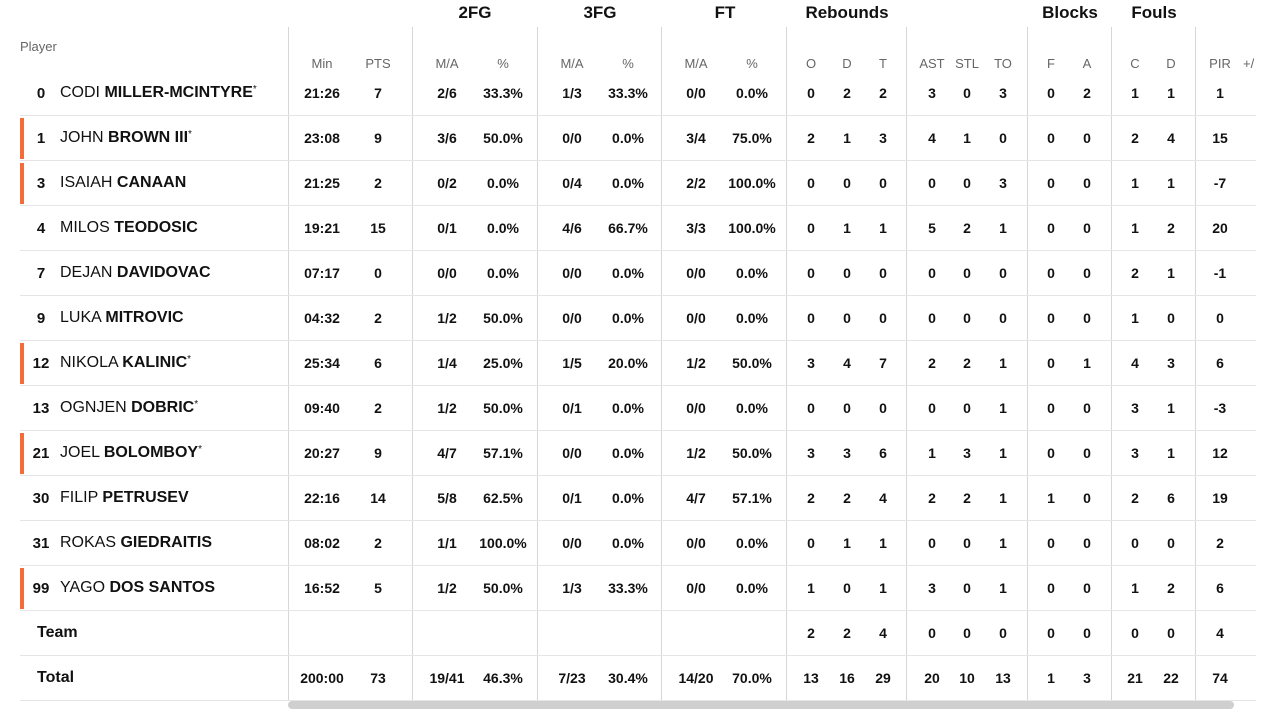 This screenshot has width=1281, height=713. What do you see at coordinates (80, 317) in the screenshot?
I see `player-first-name: LUKA` at bounding box center [80, 317].